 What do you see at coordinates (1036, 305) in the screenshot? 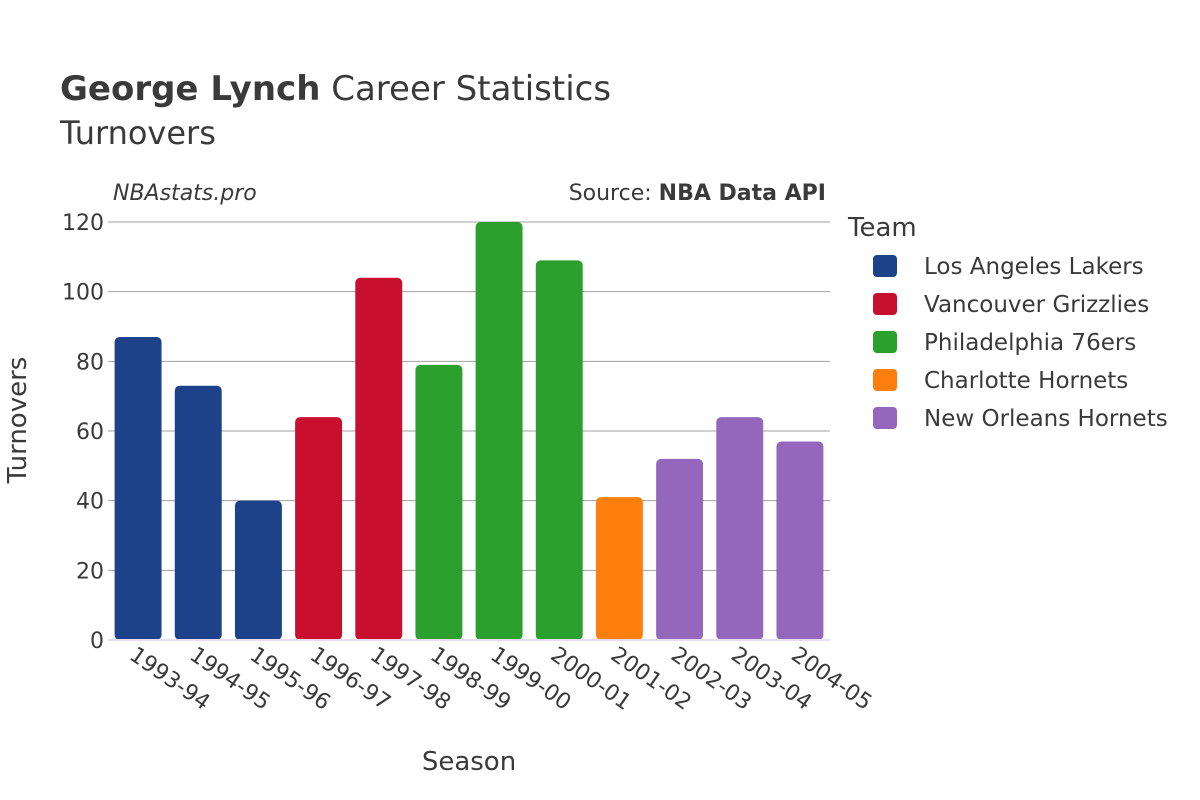
I see `legend-label: Vancouver Grizzlies` at bounding box center [1036, 305].